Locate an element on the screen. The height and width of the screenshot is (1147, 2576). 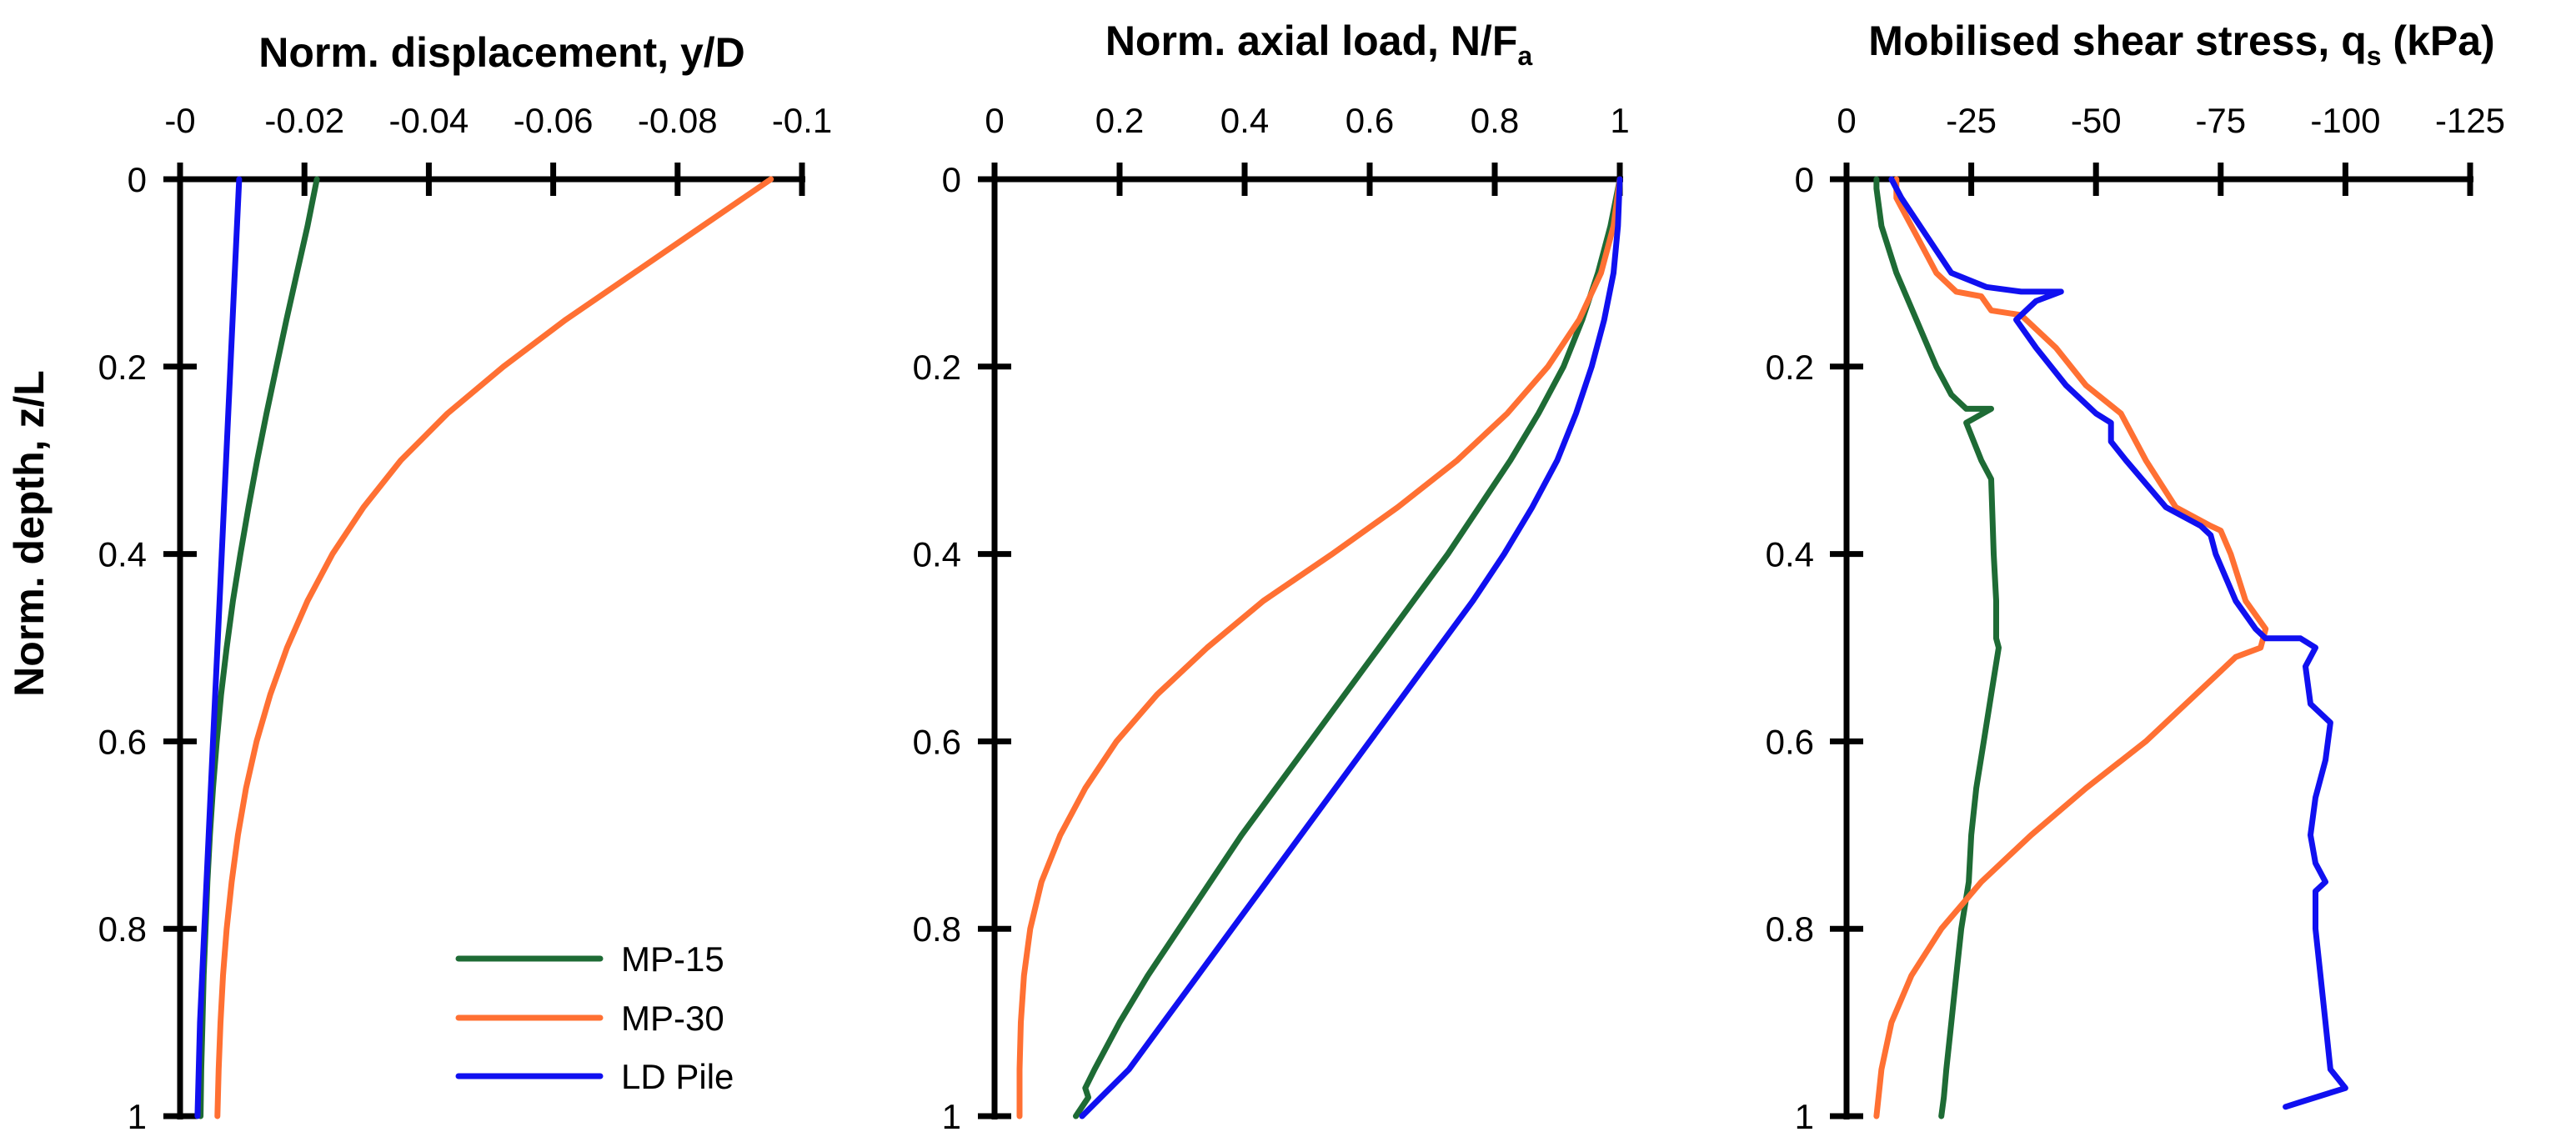
x-tick-label: -75 is located at coordinates (2220, 120).